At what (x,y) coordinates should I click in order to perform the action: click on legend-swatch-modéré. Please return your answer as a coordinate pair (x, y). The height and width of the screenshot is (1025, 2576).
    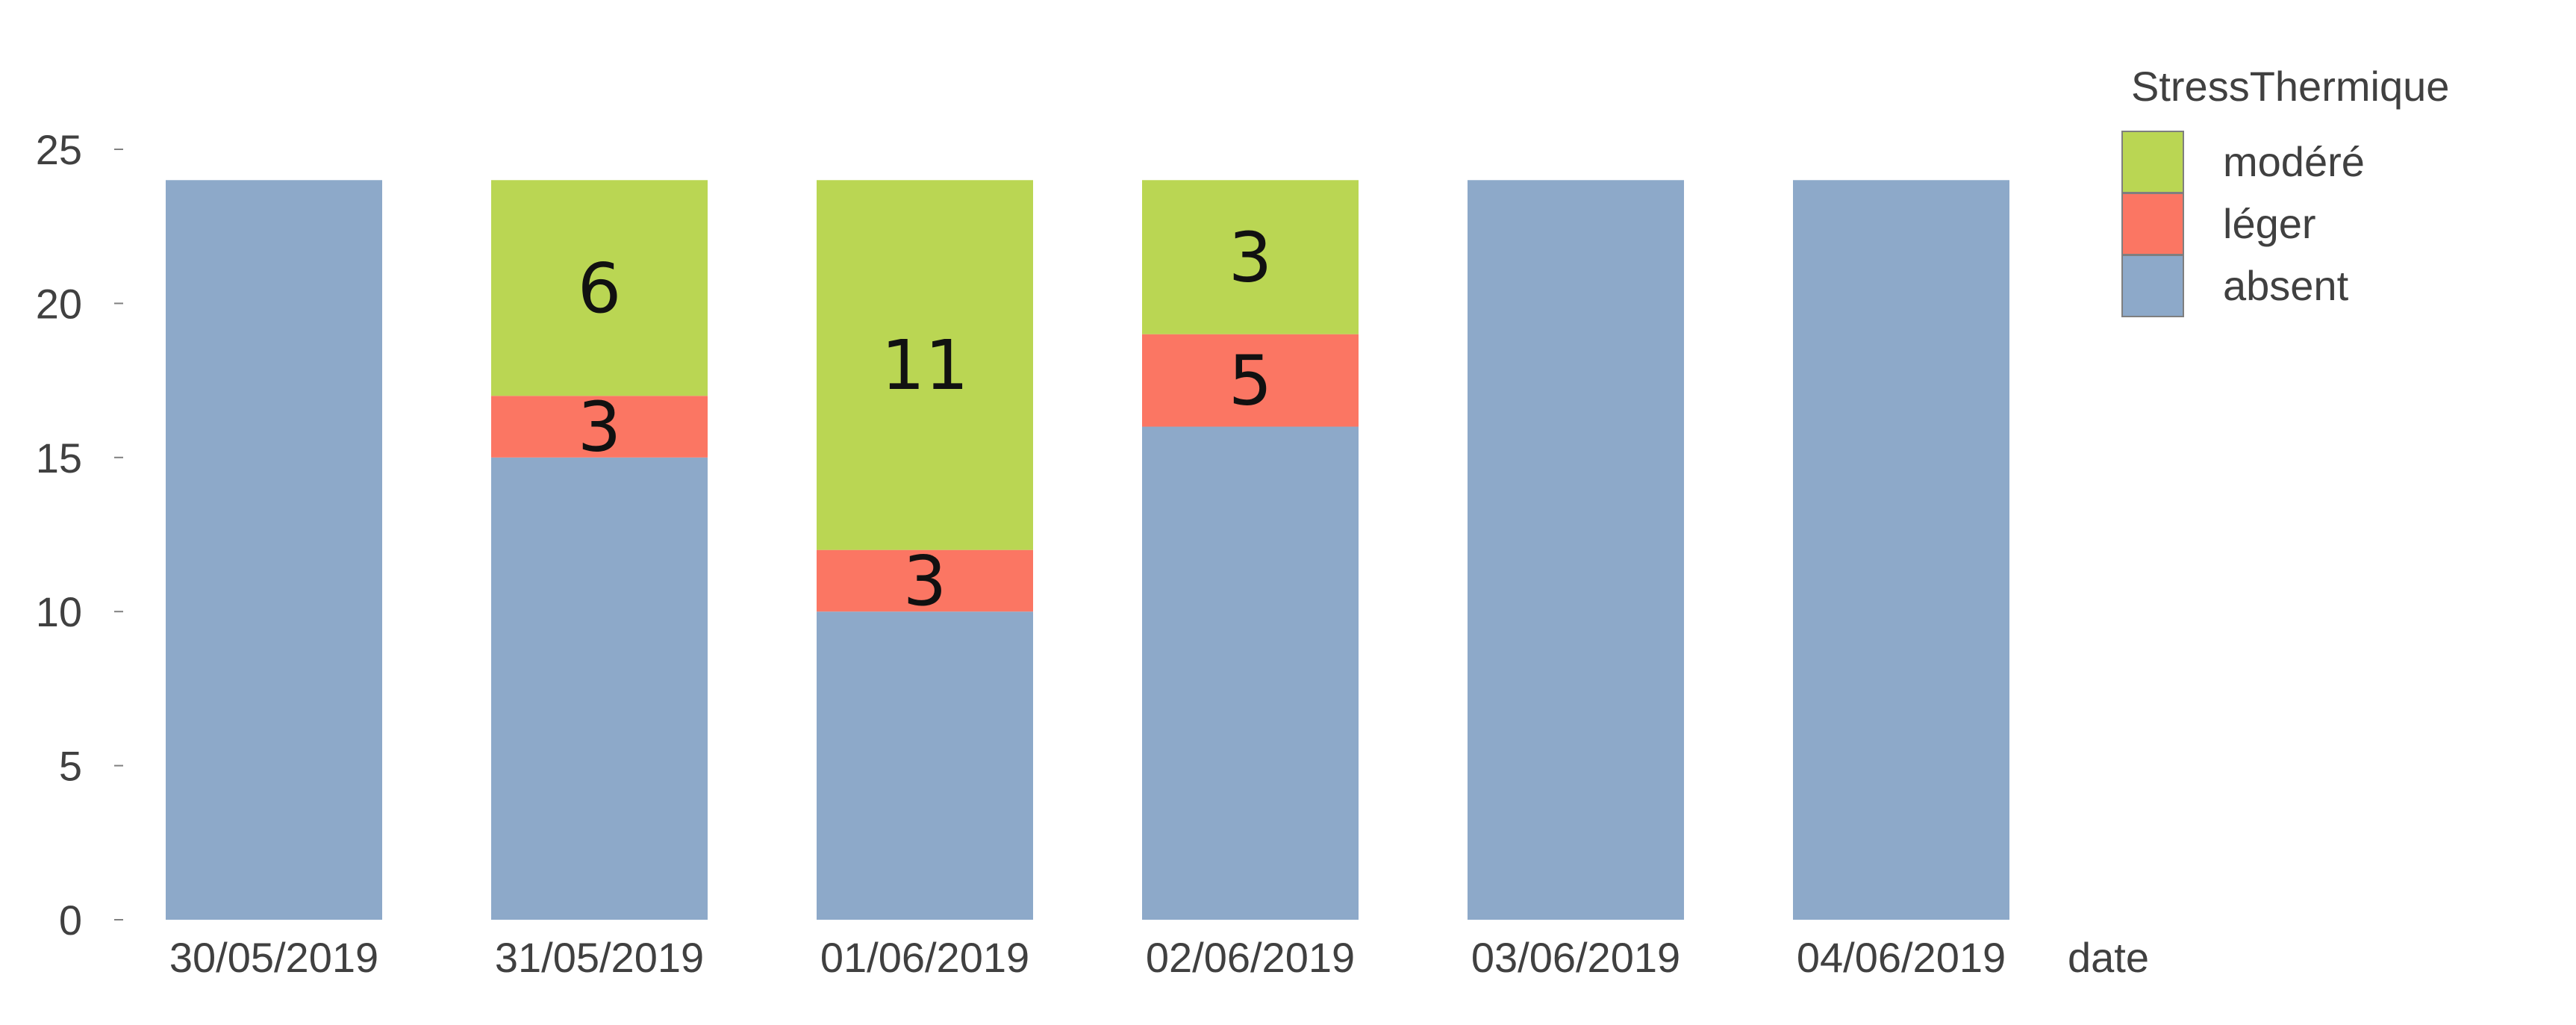
    Looking at the image, I should click on (2152, 162).